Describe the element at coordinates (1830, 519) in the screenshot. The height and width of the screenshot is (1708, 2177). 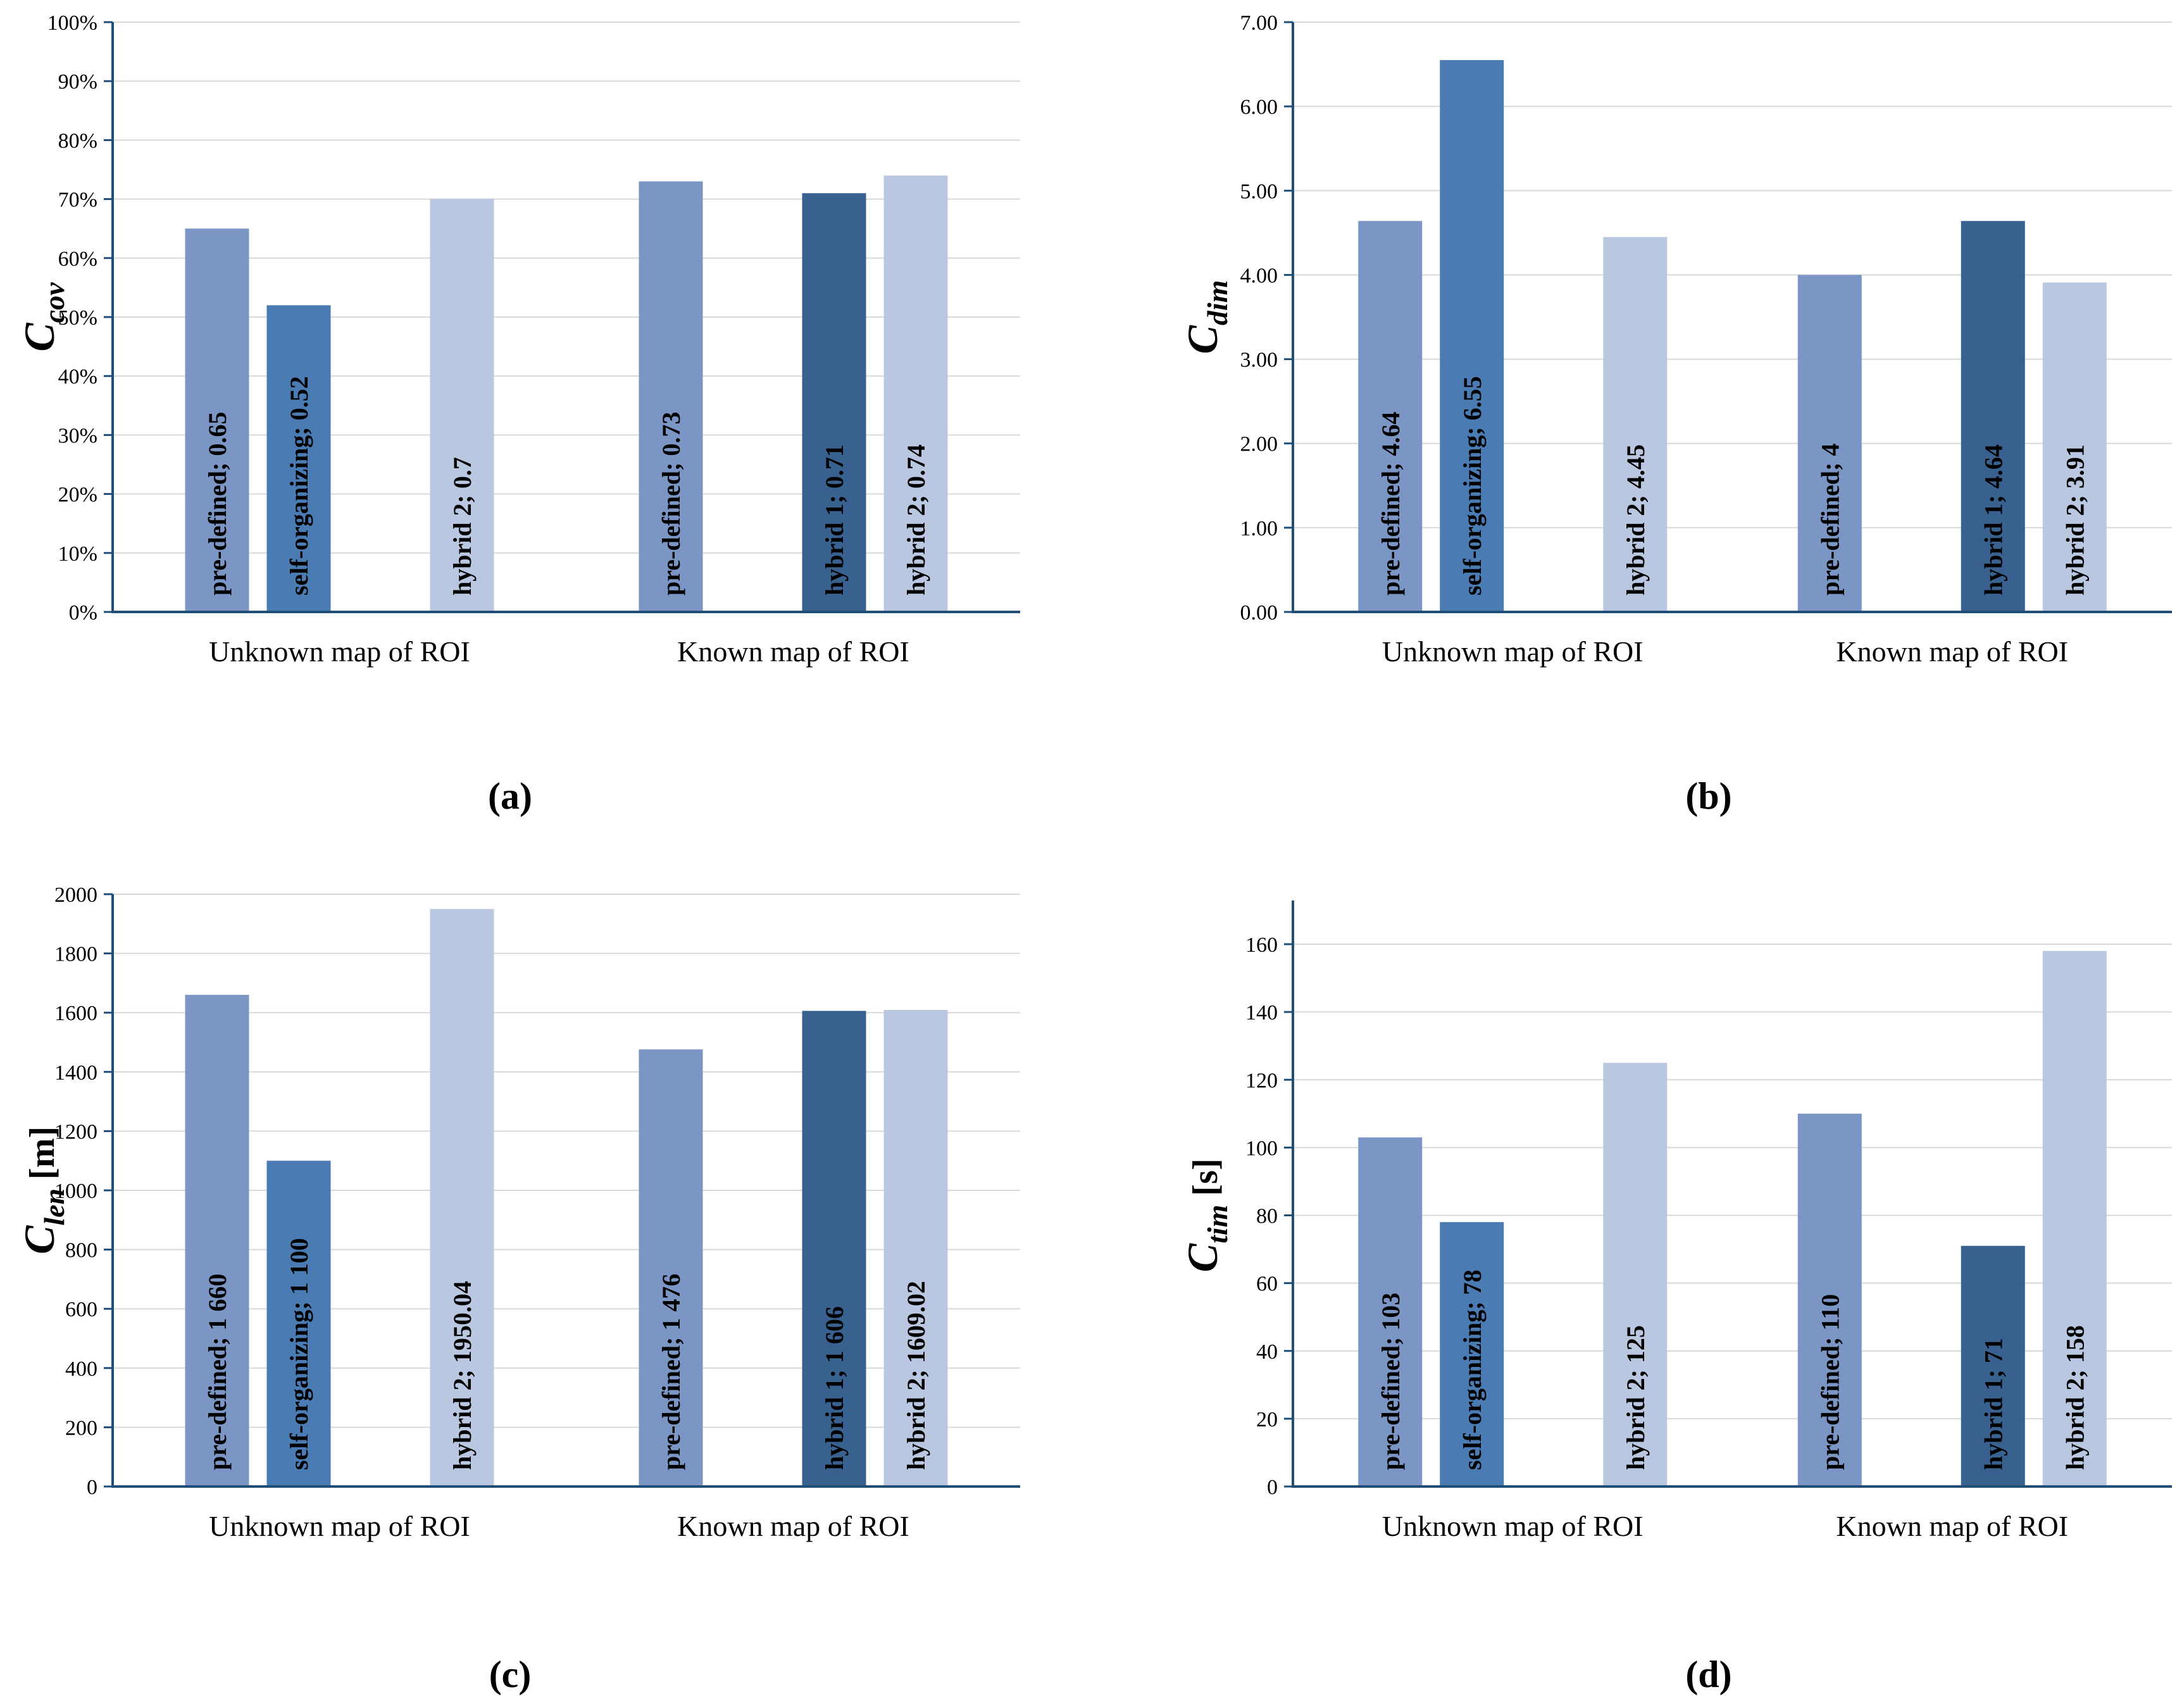
I see `bar-label: pre-defined; 4` at that location.